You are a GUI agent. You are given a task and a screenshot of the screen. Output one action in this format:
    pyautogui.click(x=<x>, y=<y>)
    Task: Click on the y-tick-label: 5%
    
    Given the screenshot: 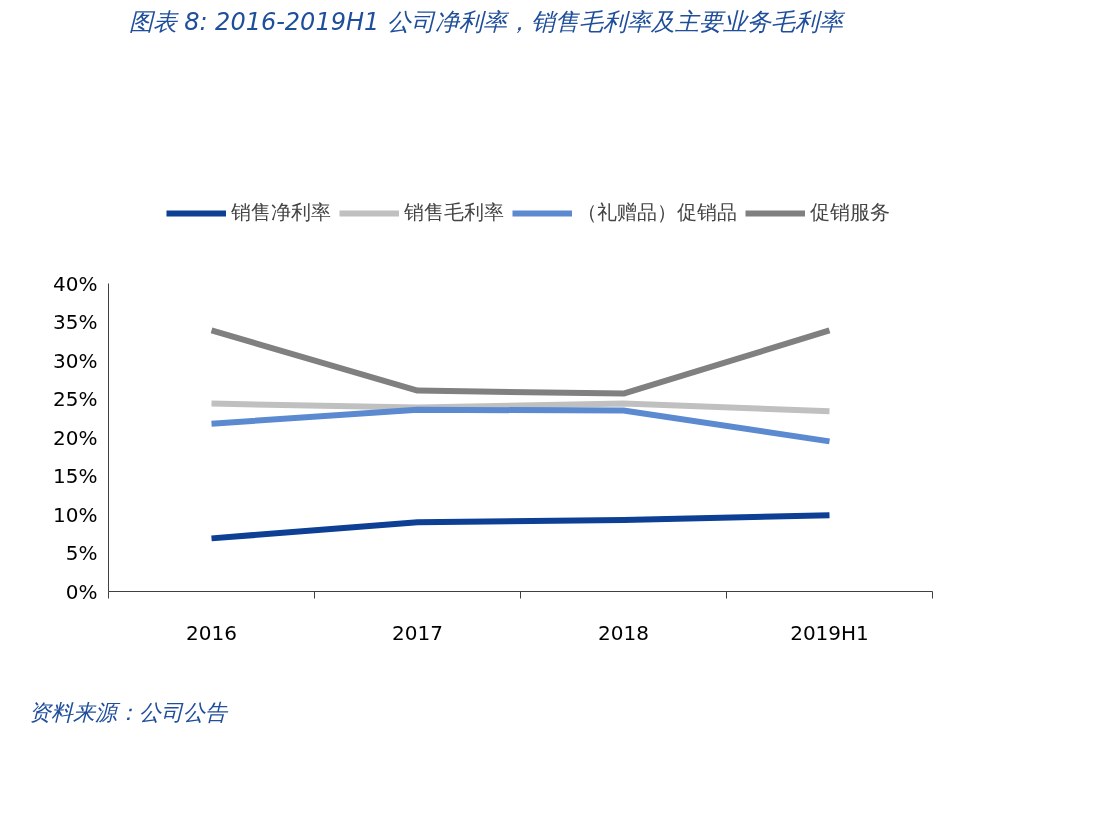 What is the action you would take?
    pyautogui.click(x=81, y=553)
    